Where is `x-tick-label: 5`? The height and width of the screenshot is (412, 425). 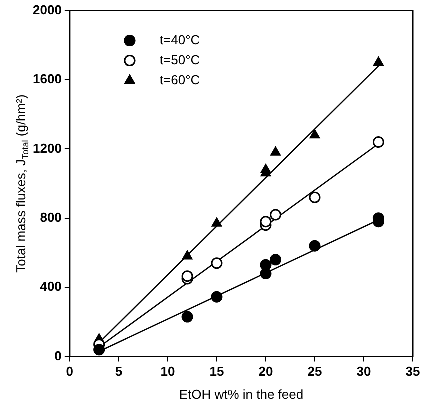
x-tick-label: 5 is located at coordinates (119, 372).